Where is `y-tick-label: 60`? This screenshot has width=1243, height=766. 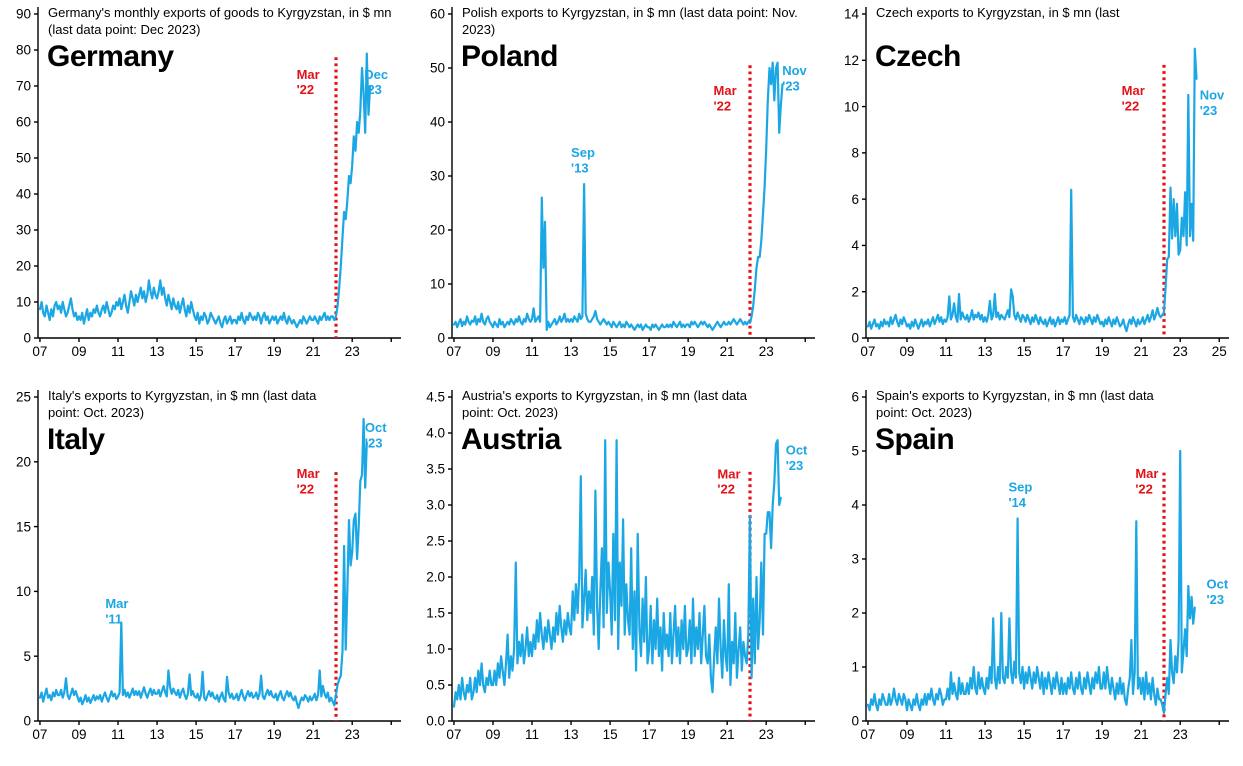
y-tick-label: 60 is located at coordinates (23, 122).